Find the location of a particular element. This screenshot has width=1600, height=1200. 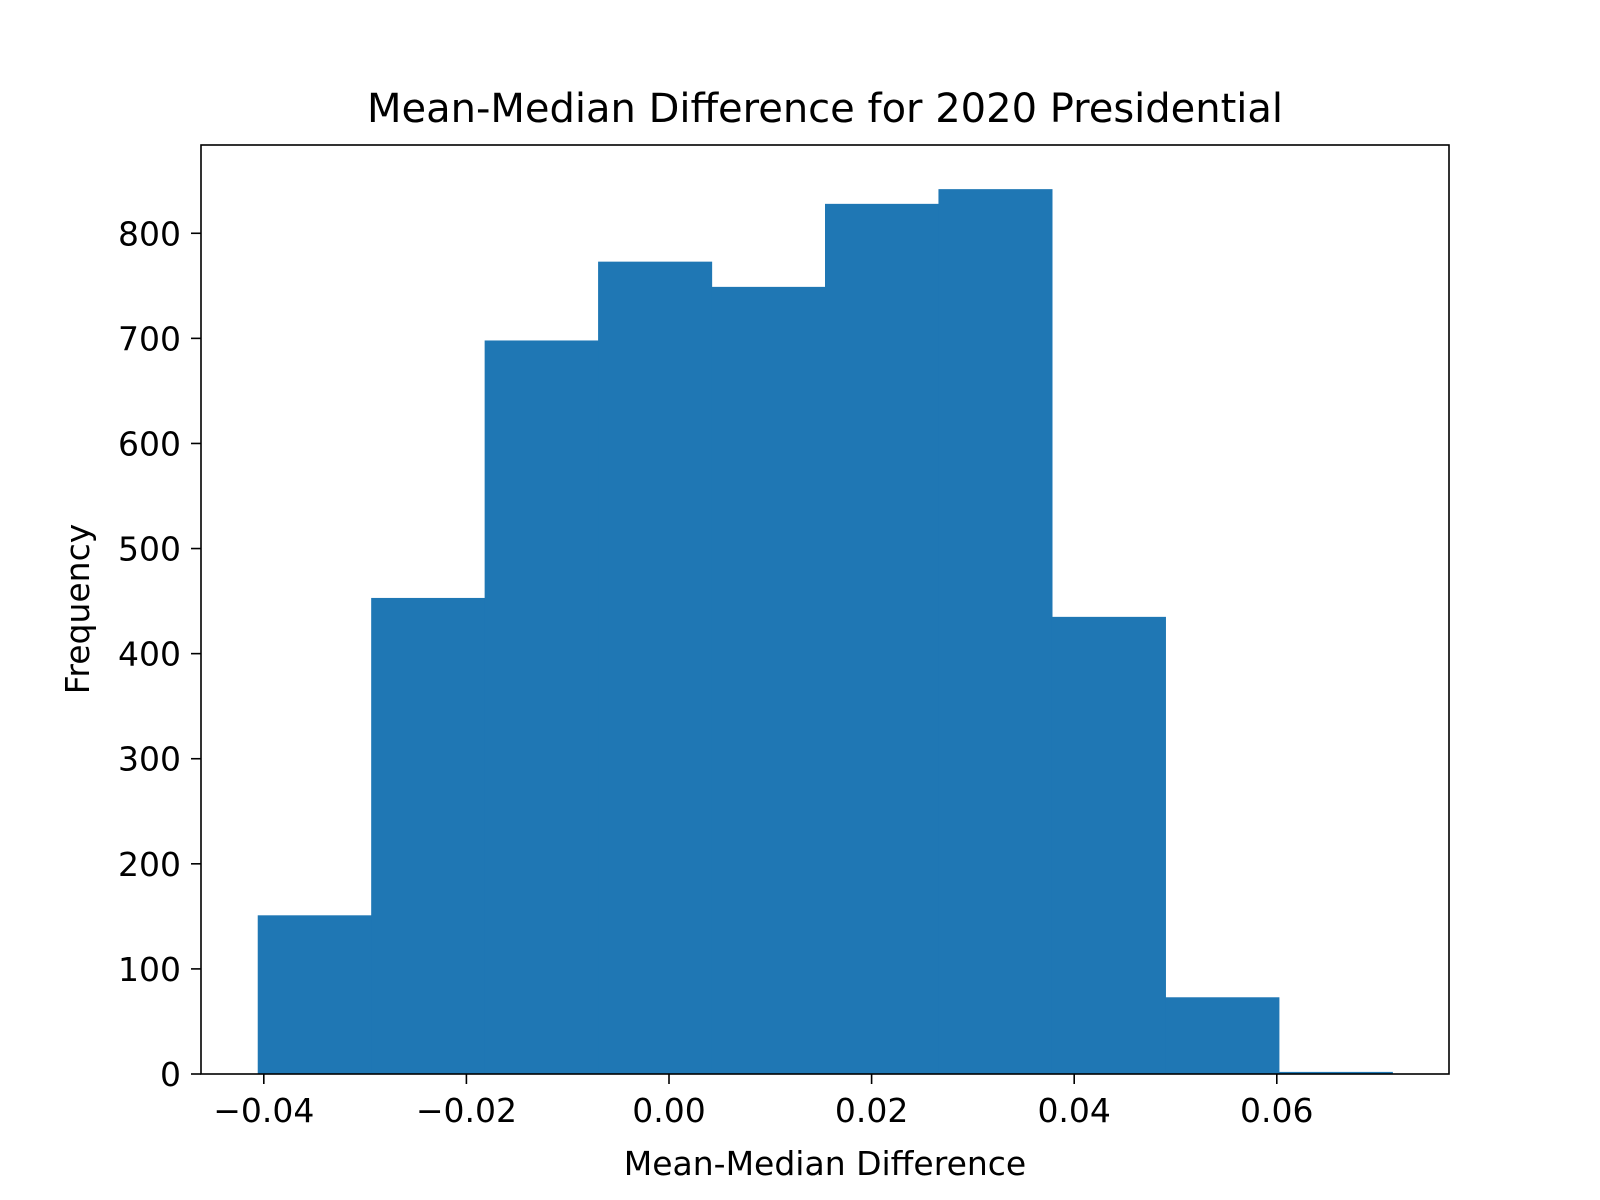

y-tick-label: 100 is located at coordinates (149, 969).